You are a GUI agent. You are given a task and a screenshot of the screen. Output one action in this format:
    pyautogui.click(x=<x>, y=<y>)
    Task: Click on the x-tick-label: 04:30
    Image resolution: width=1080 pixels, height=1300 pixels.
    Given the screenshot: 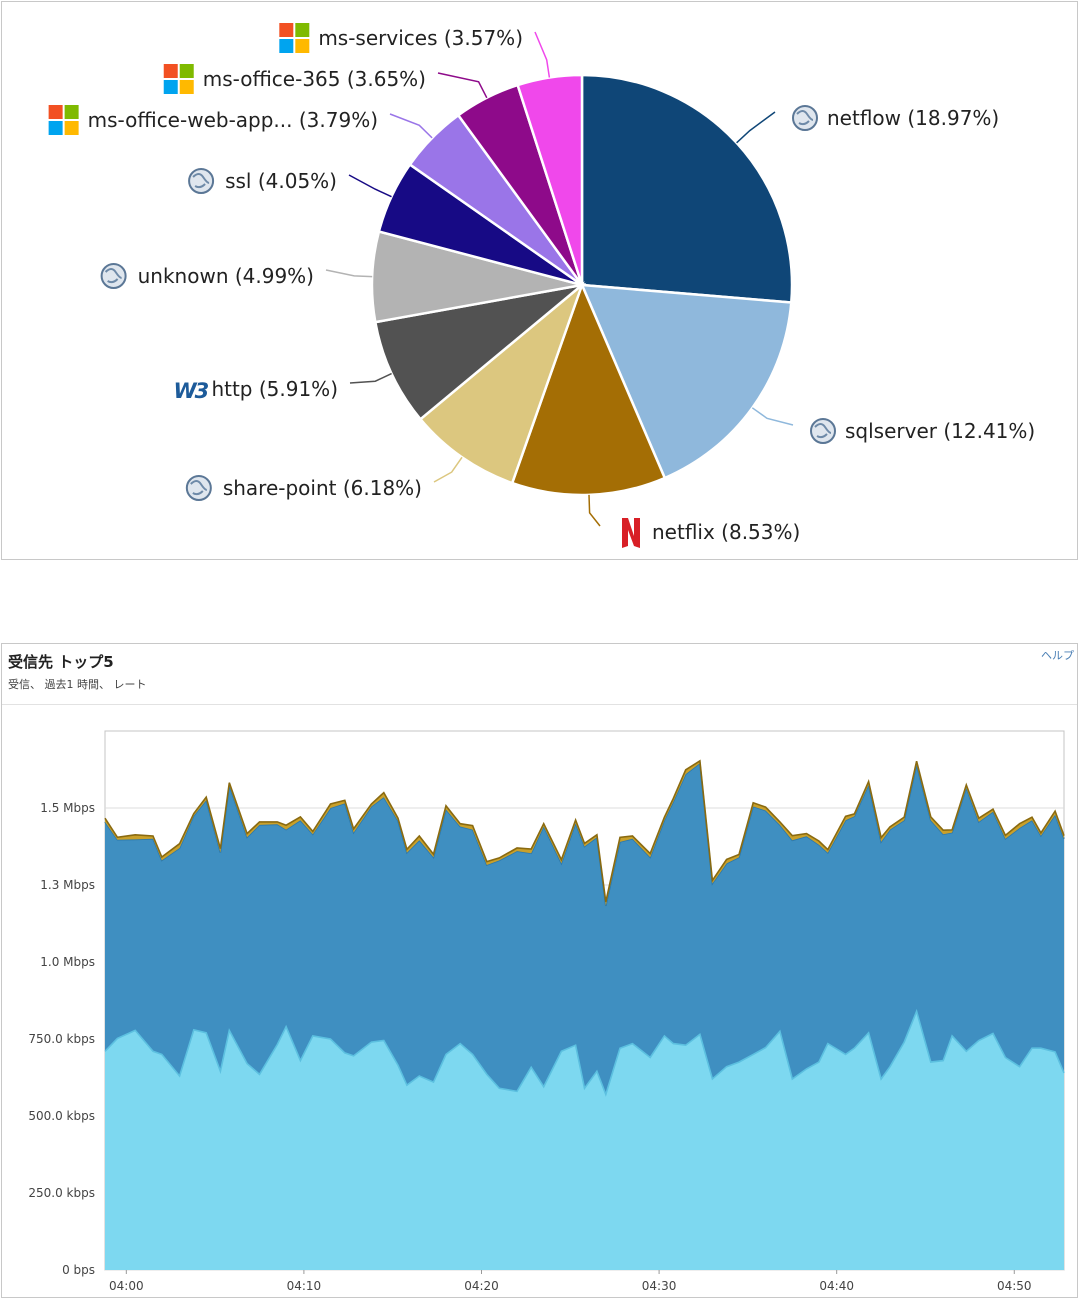 What is the action you would take?
    pyautogui.click(x=659, y=1286)
    